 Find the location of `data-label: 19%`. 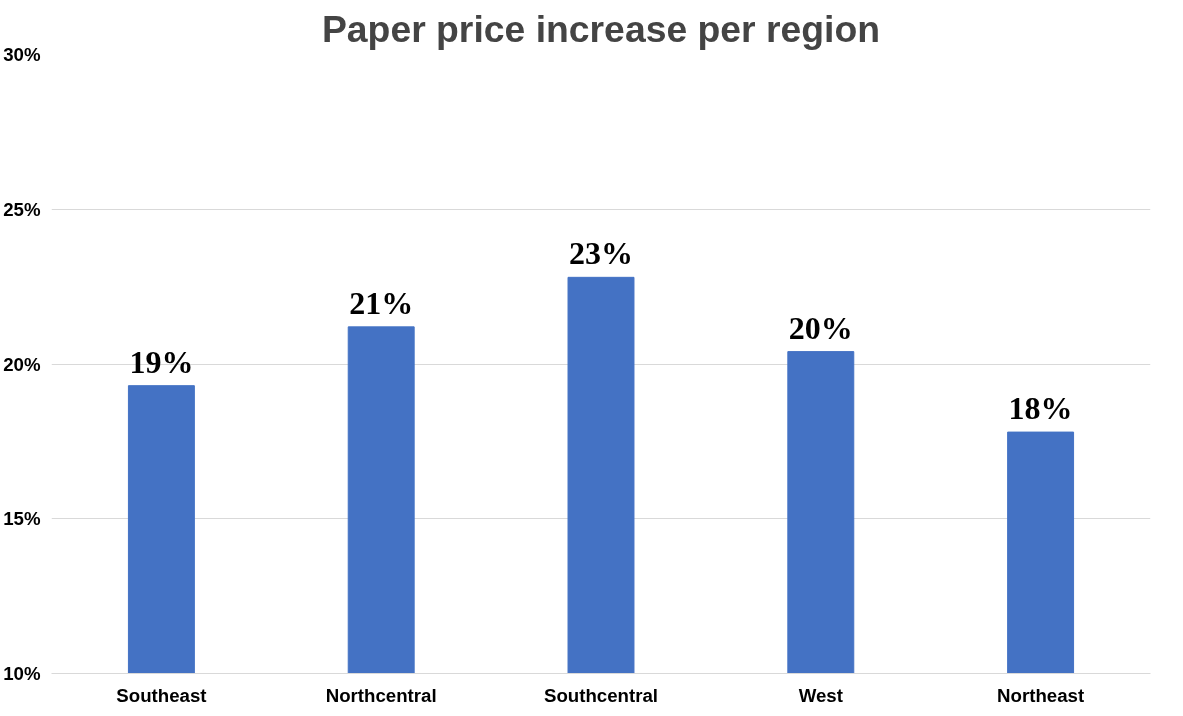

data-label: 19% is located at coordinates (161, 361).